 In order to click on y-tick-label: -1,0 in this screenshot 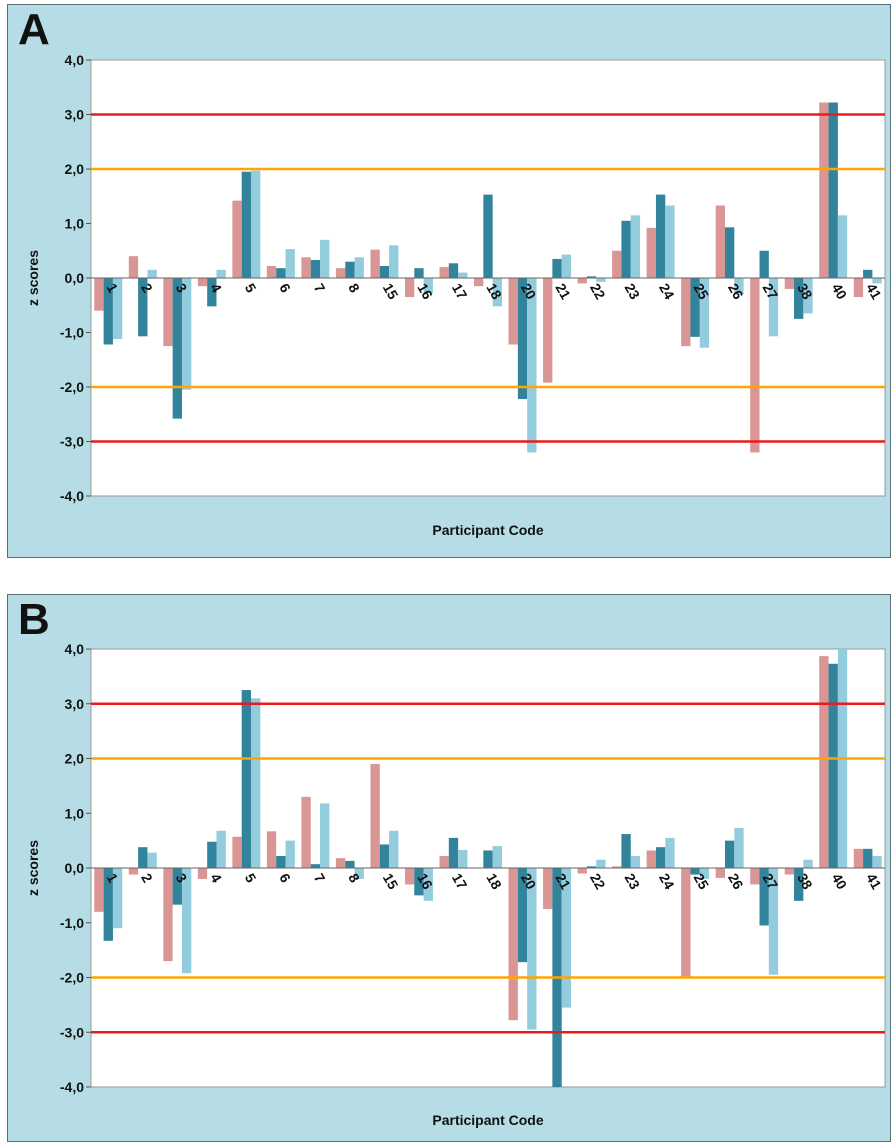, I will do `click(72, 923)`.